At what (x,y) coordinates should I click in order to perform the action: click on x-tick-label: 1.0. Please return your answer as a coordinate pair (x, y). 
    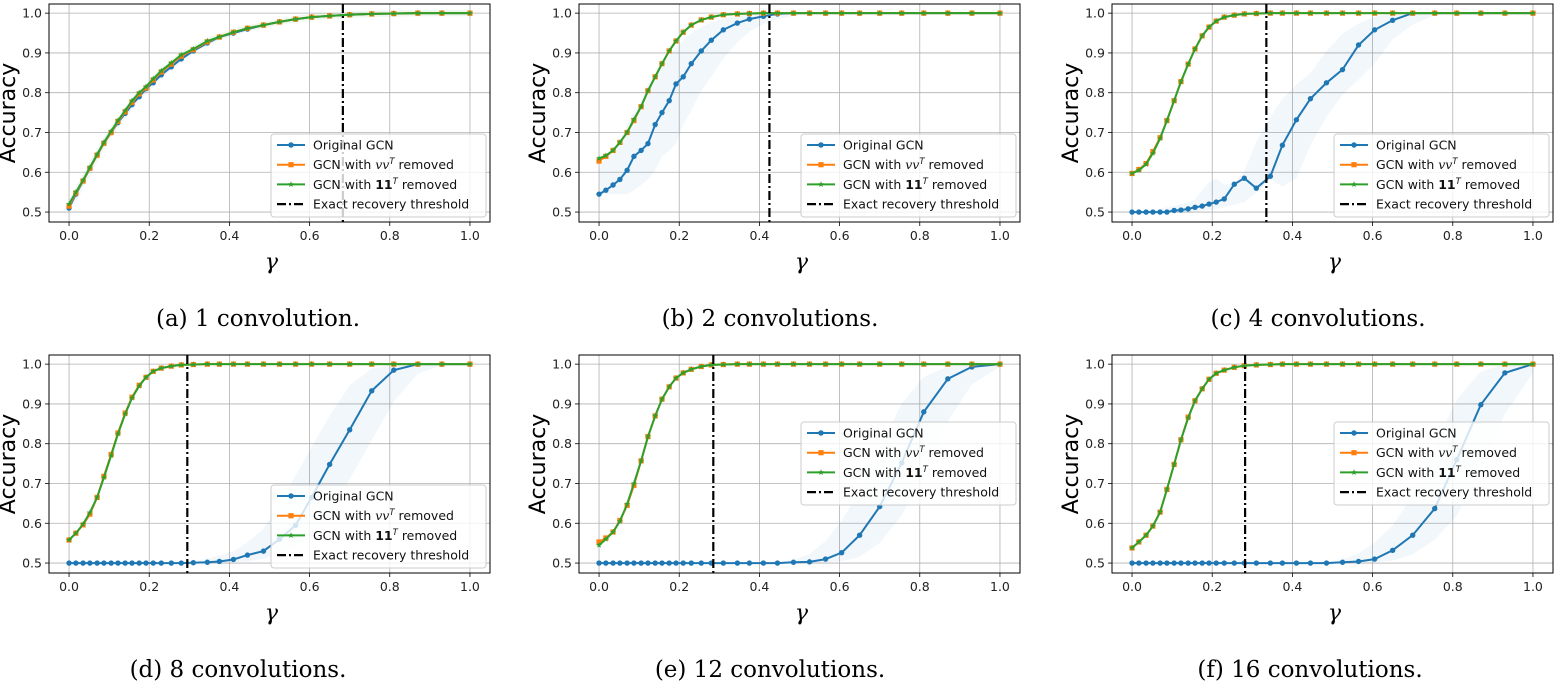
    Looking at the image, I should click on (1533, 586).